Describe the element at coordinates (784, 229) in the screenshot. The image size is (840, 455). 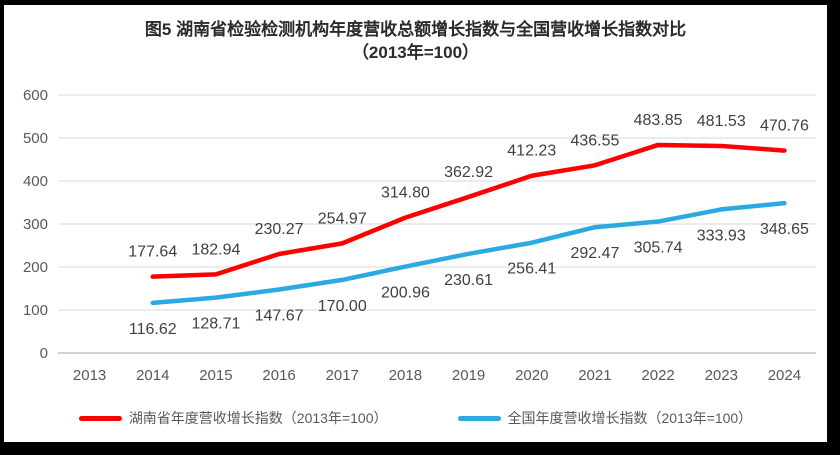
I see `data-label: 348.65` at that location.